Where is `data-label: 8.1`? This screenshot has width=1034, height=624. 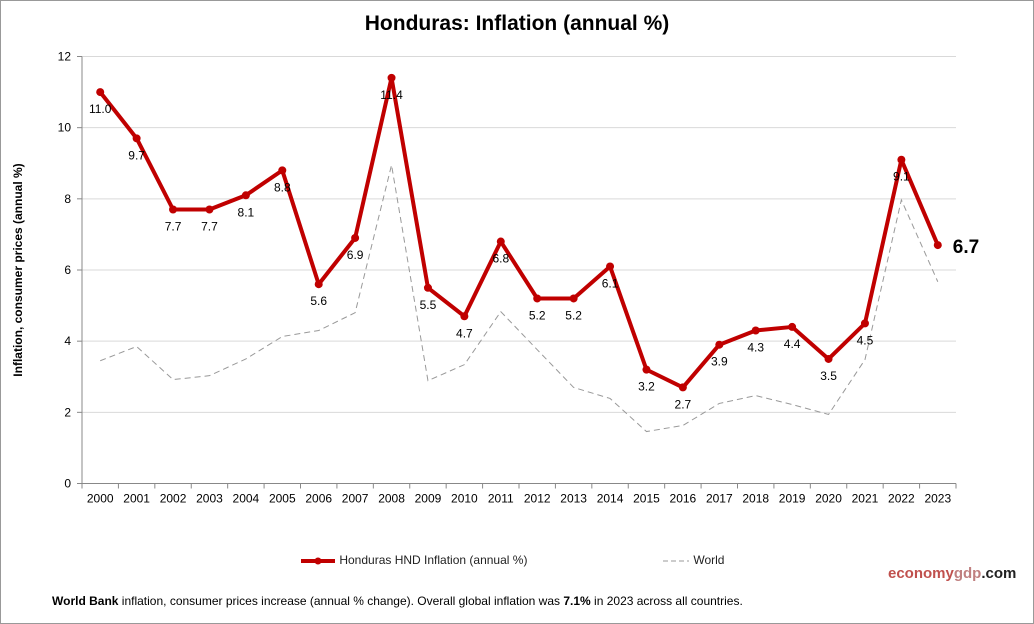
data-label: 8.1 is located at coordinates (246, 212).